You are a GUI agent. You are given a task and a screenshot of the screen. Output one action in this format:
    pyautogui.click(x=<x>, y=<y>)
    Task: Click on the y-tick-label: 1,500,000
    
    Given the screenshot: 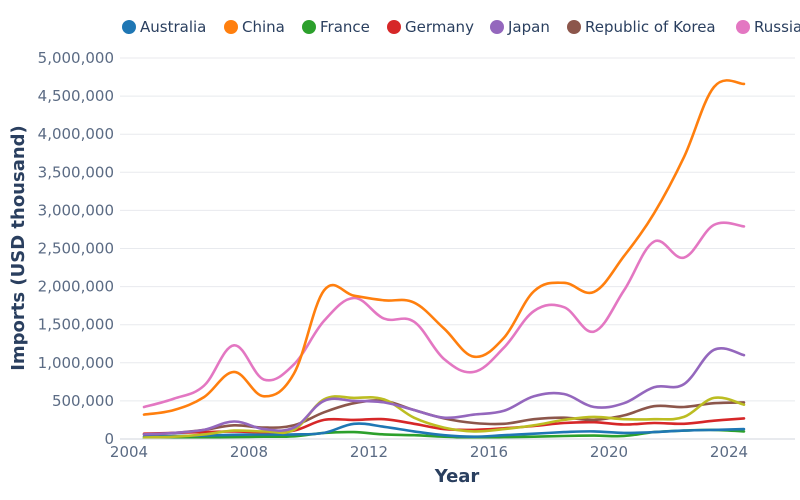 What is the action you would take?
    pyautogui.click(x=76, y=325)
    